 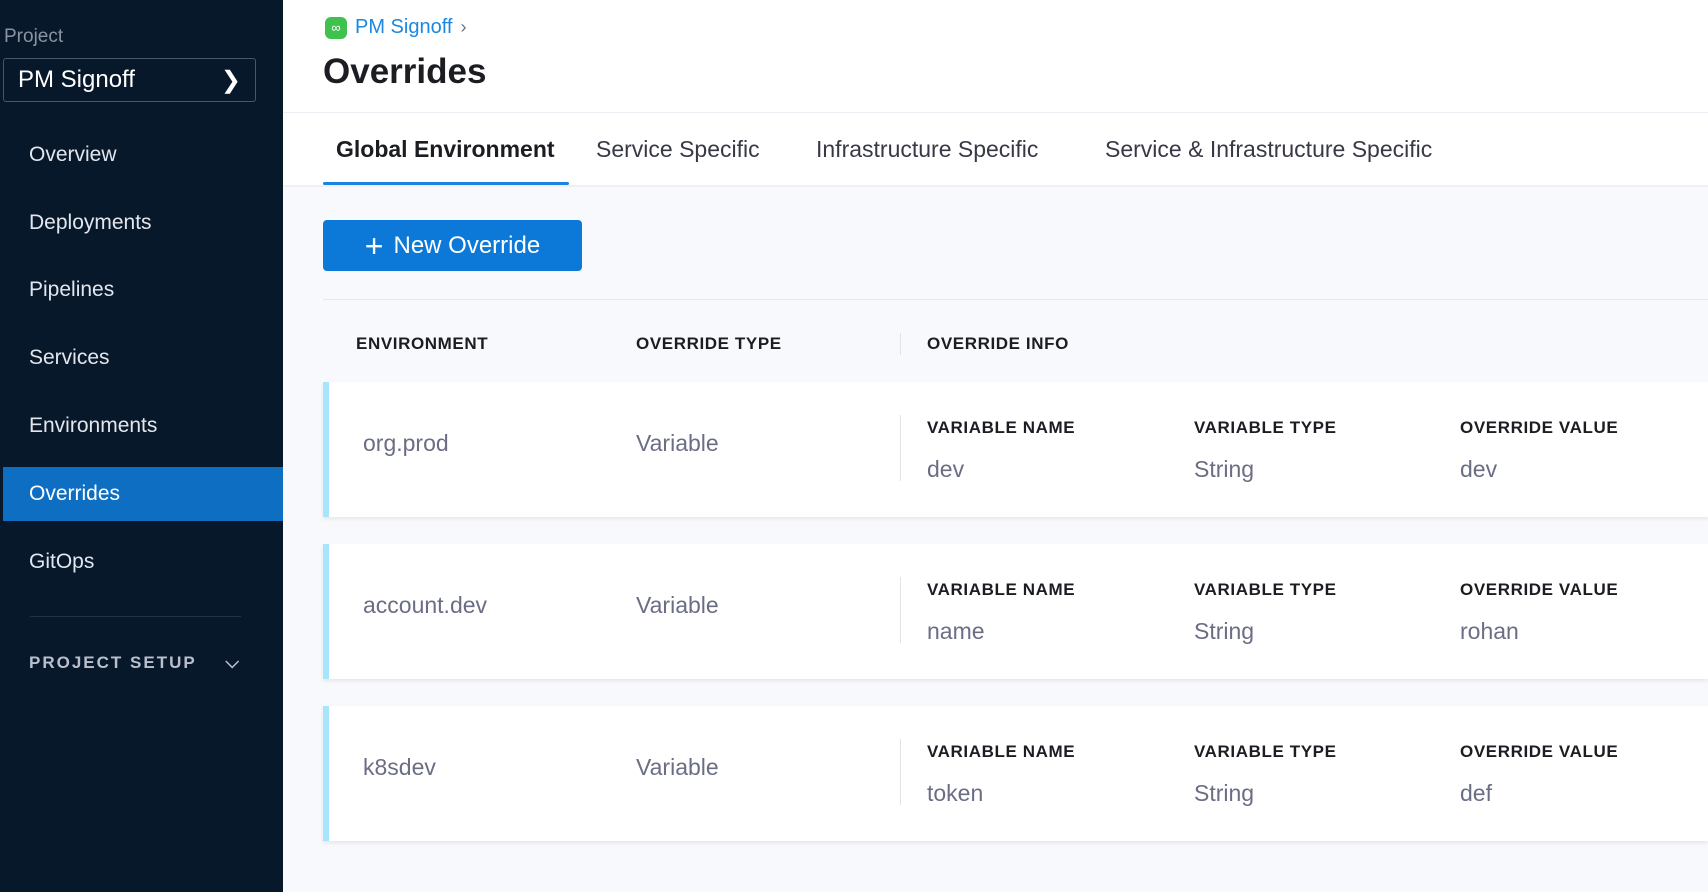 What do you see at coordinates (1015, 299) in the screenshot?
I see `divider` at bounding box center [1015, 299].